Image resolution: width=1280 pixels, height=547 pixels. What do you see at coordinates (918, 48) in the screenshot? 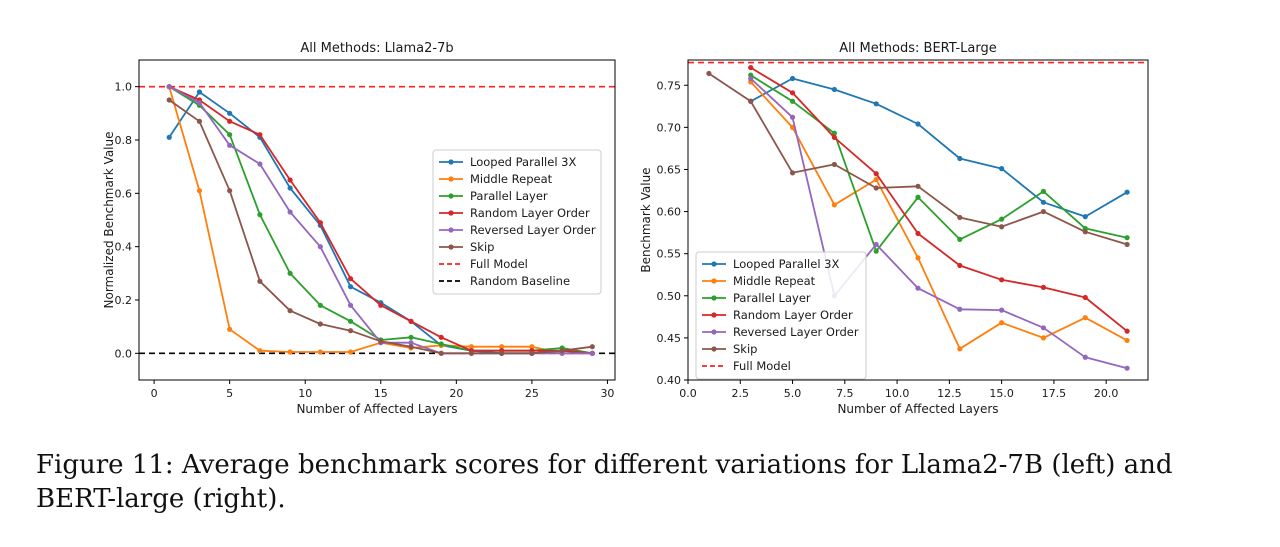
I see `chart-title: All Methods: BERT-Large` at bounding box center [918, 48].